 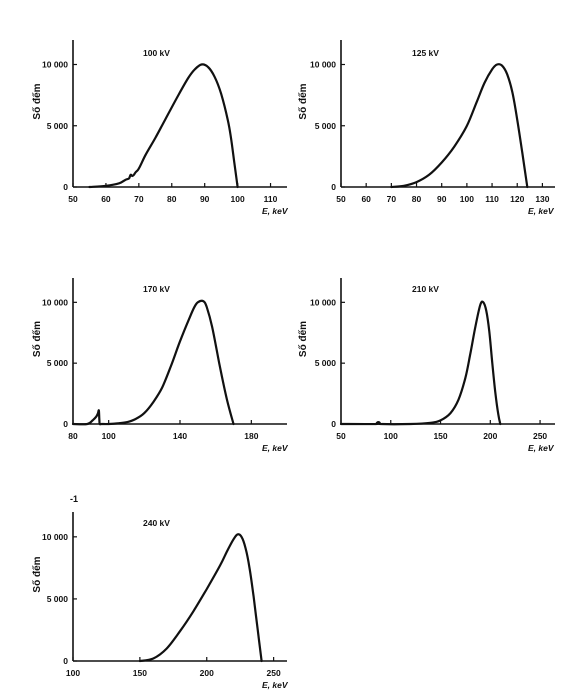 I want to click on stray-mark: -1, so click(x=74, y=499).